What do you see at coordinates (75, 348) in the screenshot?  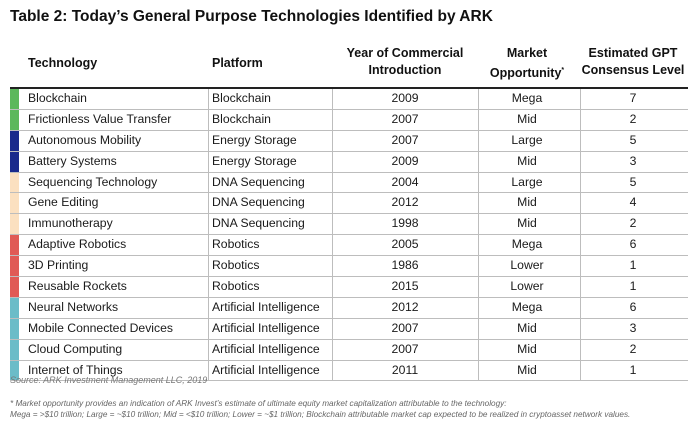 I see `cell-technology: Cloud Computing` at bounding box center [75, 348].